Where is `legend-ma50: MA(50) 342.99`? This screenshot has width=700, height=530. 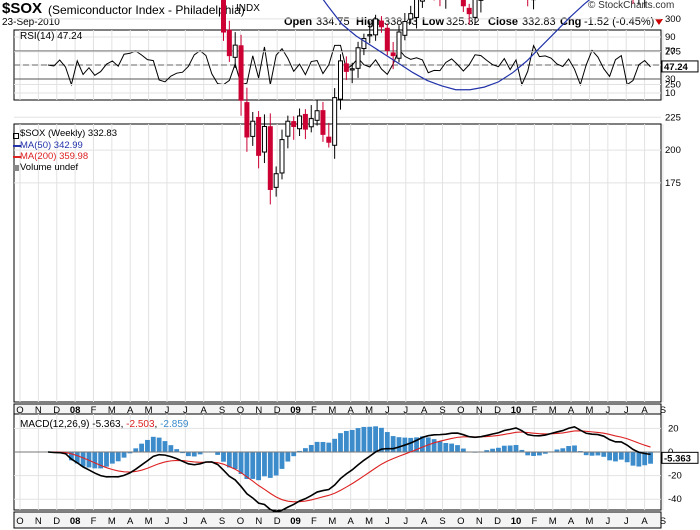 legend-ma50: MA(50) 342.99 is located at coordinates (51, 145).